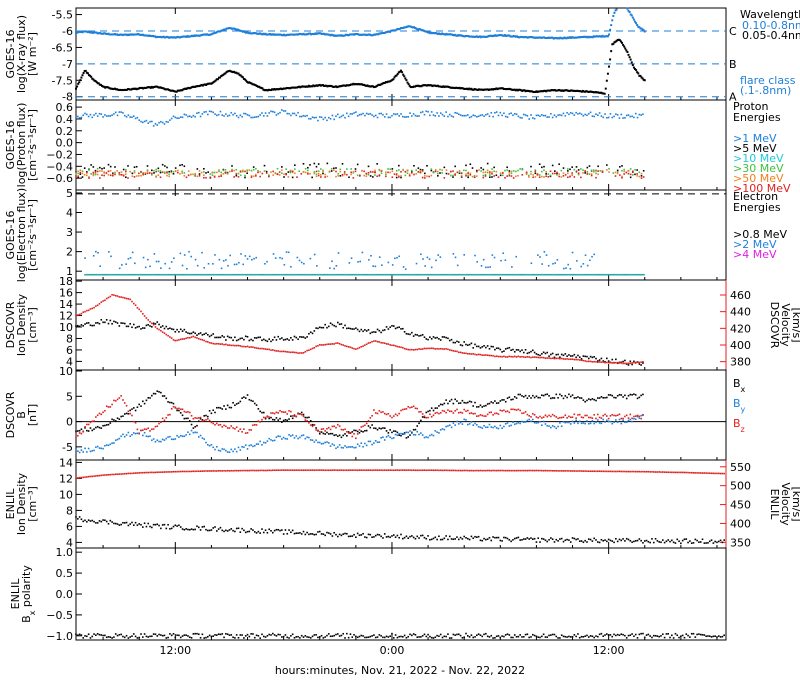  I want to click on y-right-tick-label: 400, so click(740, 523).